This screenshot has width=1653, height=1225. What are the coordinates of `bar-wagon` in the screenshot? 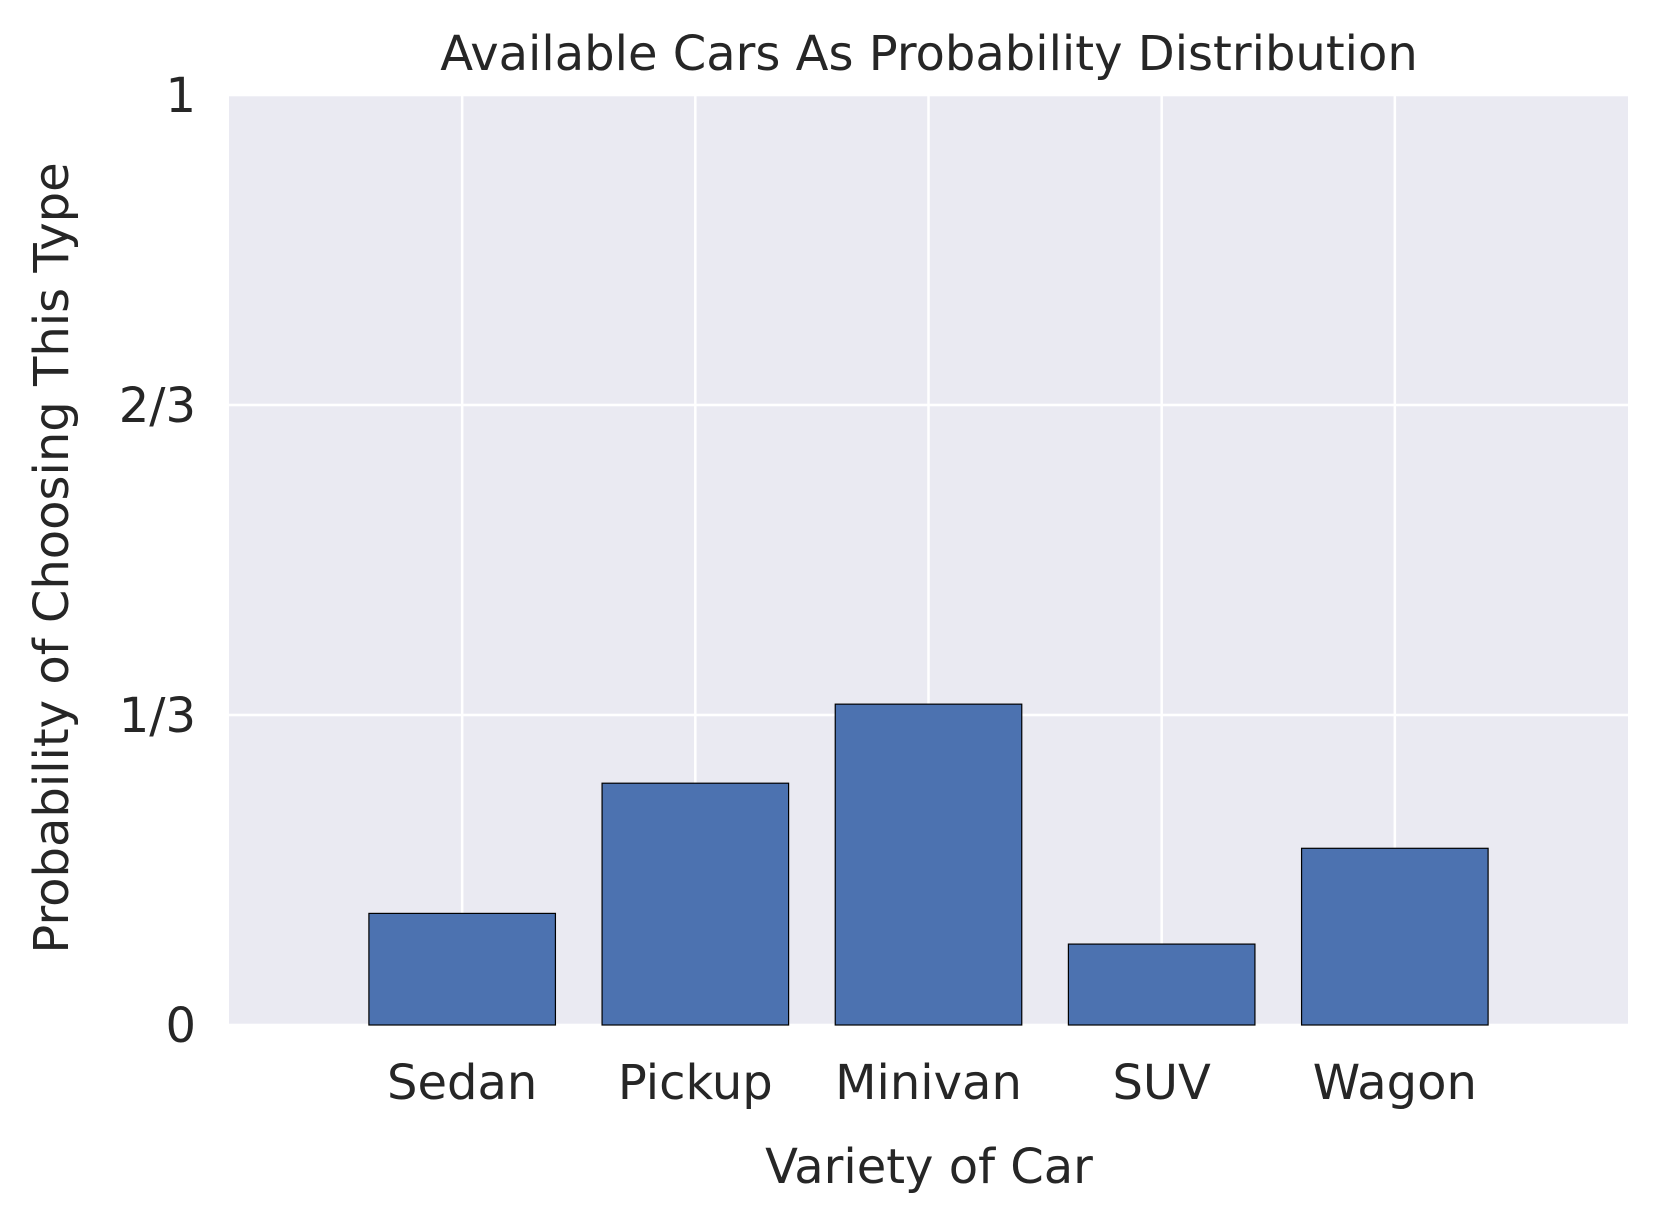 It's located at (1394, 936).